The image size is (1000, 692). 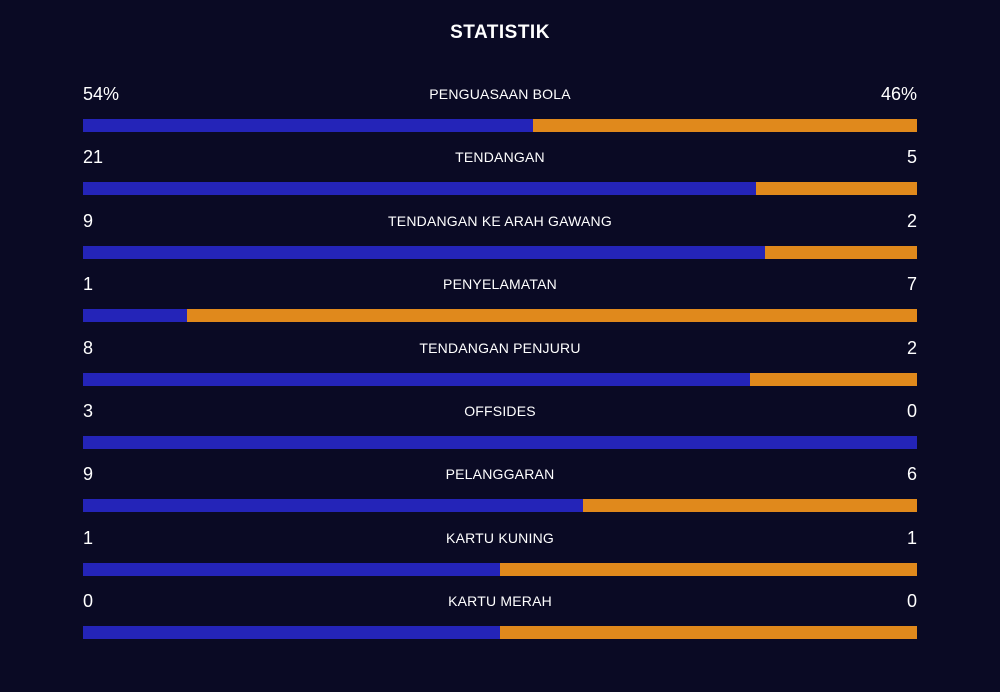 I want to click on stats-title: STATISTIK, so click(x=500, y=32).